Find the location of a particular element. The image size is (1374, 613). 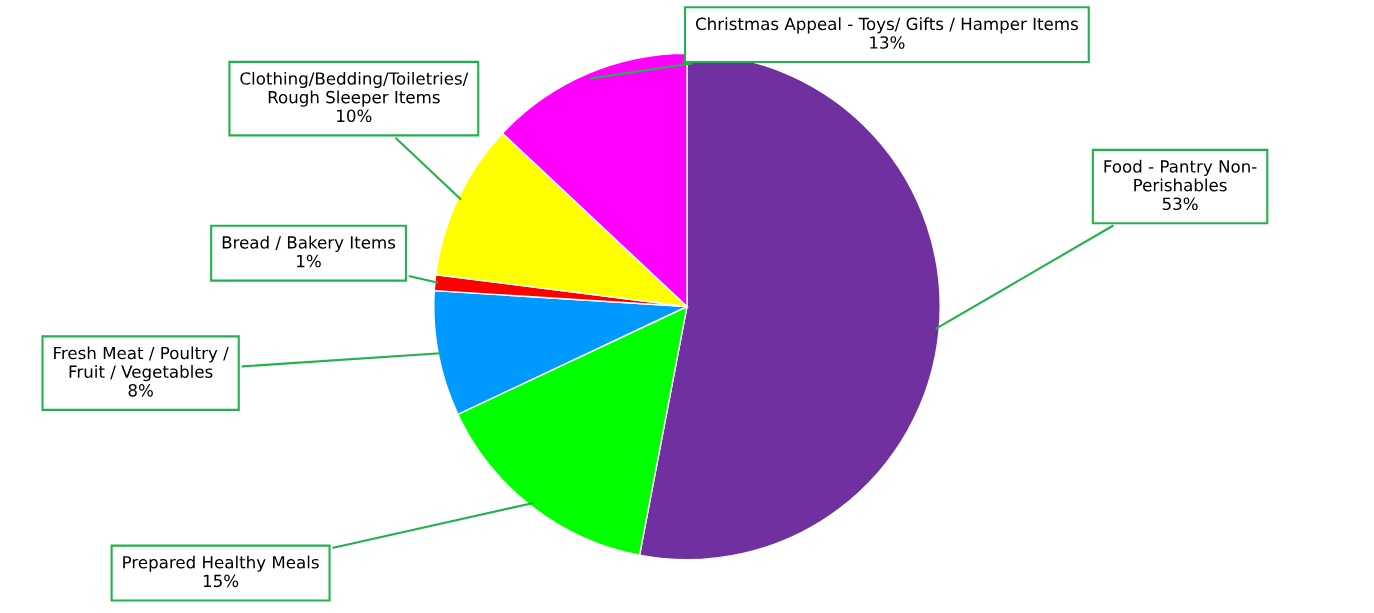

slice-label: Food - Pantry Non- Perishables is located at coordinates (1180, 175).